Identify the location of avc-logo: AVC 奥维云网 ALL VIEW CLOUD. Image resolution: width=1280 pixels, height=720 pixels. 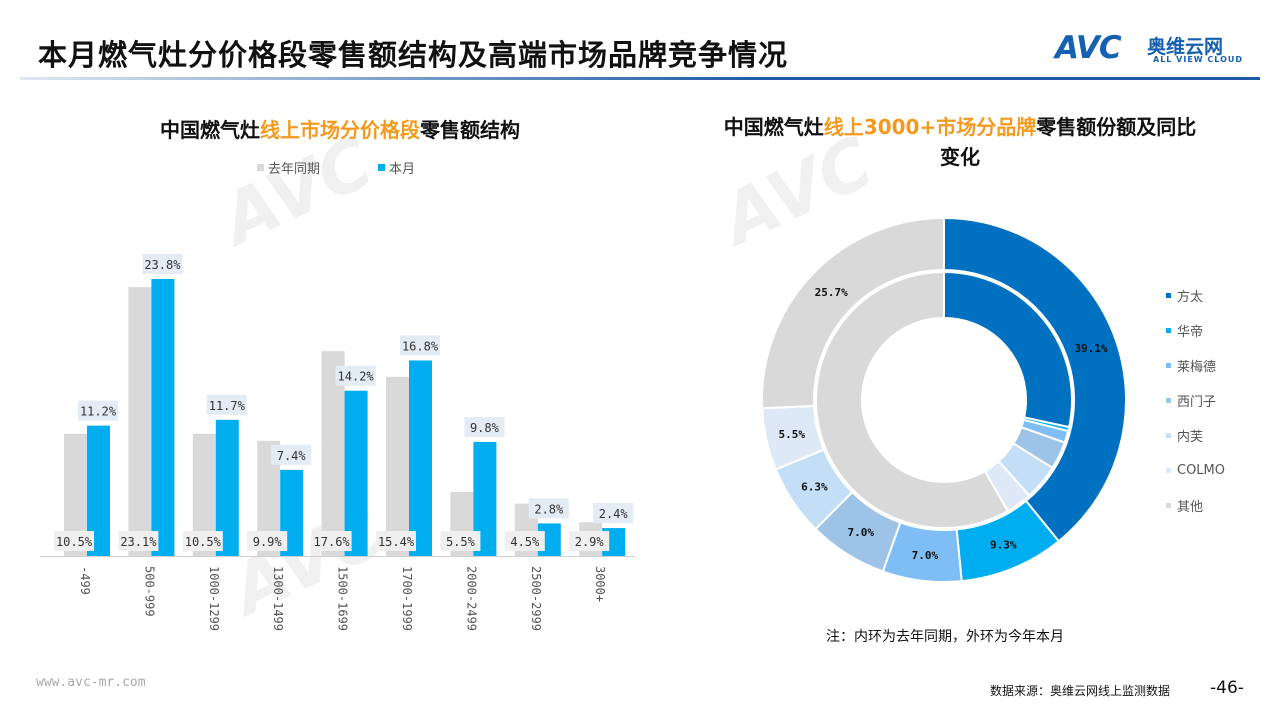
(1150, 48).